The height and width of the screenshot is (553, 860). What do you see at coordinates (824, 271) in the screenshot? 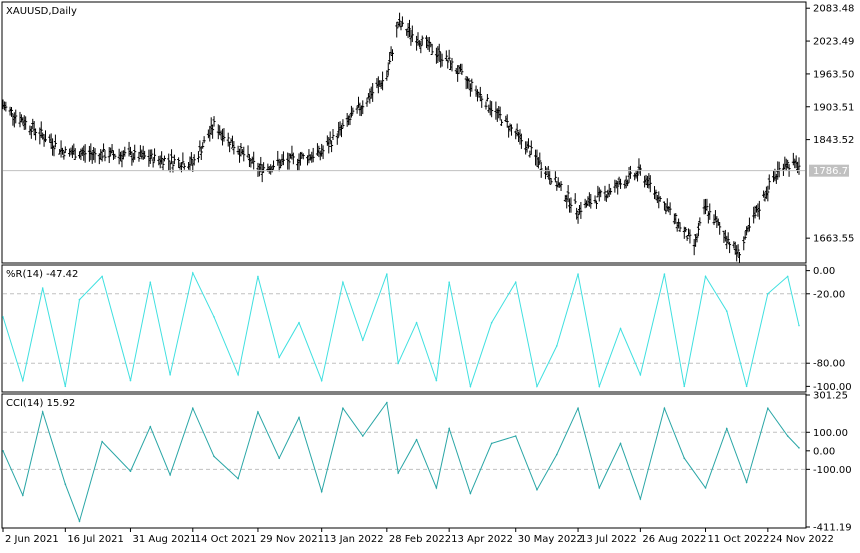
I see `williams-r-ytick-label: 0.00` at bounding box center [824, 271].